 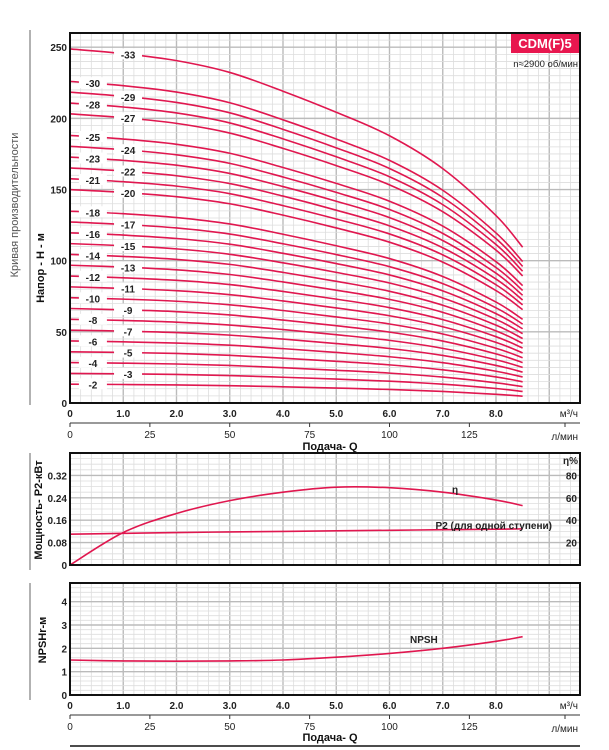 I want to click on flow-m3h-unit: м³/ч, so click(x=569, y=706).